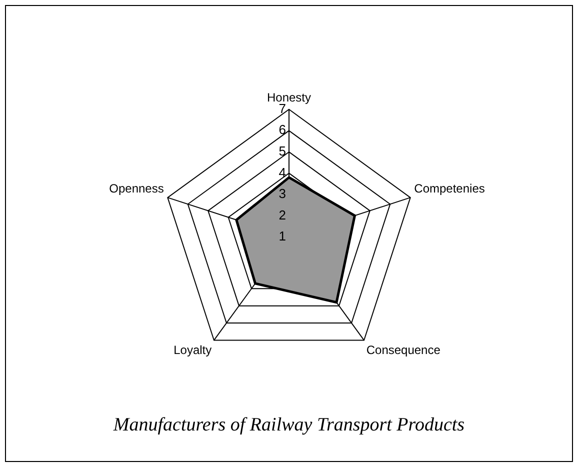 The image size is (584, 475). I want to click on y-tick-label: 5, so click(282, 151).